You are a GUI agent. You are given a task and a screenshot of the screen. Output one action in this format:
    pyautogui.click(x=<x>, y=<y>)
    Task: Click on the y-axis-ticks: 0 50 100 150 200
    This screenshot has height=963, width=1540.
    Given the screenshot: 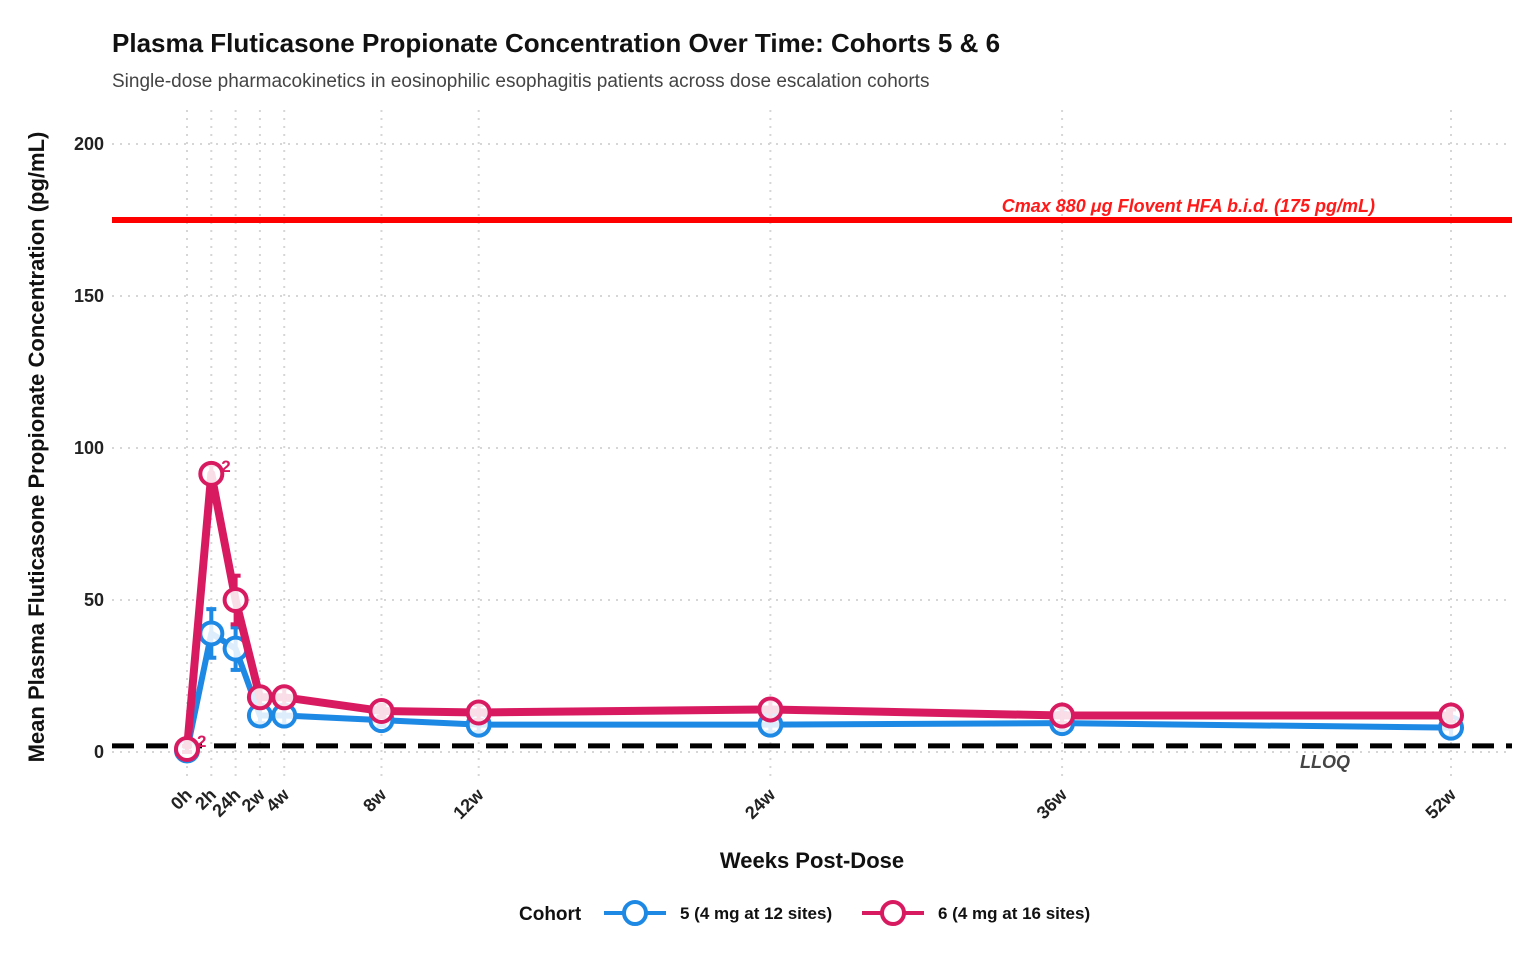 What is the action you would take?
    pyautogui.click(x=89, y=448)
    